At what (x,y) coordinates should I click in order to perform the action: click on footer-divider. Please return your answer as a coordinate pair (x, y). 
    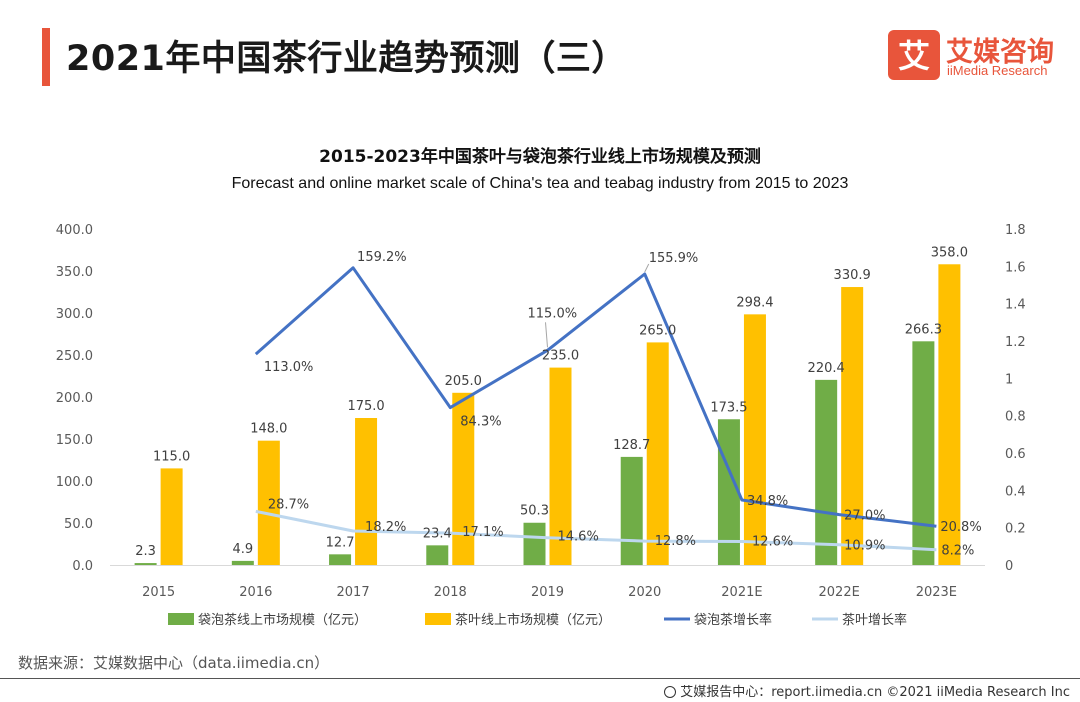
    Looking at the image, I should click on (540, 678).